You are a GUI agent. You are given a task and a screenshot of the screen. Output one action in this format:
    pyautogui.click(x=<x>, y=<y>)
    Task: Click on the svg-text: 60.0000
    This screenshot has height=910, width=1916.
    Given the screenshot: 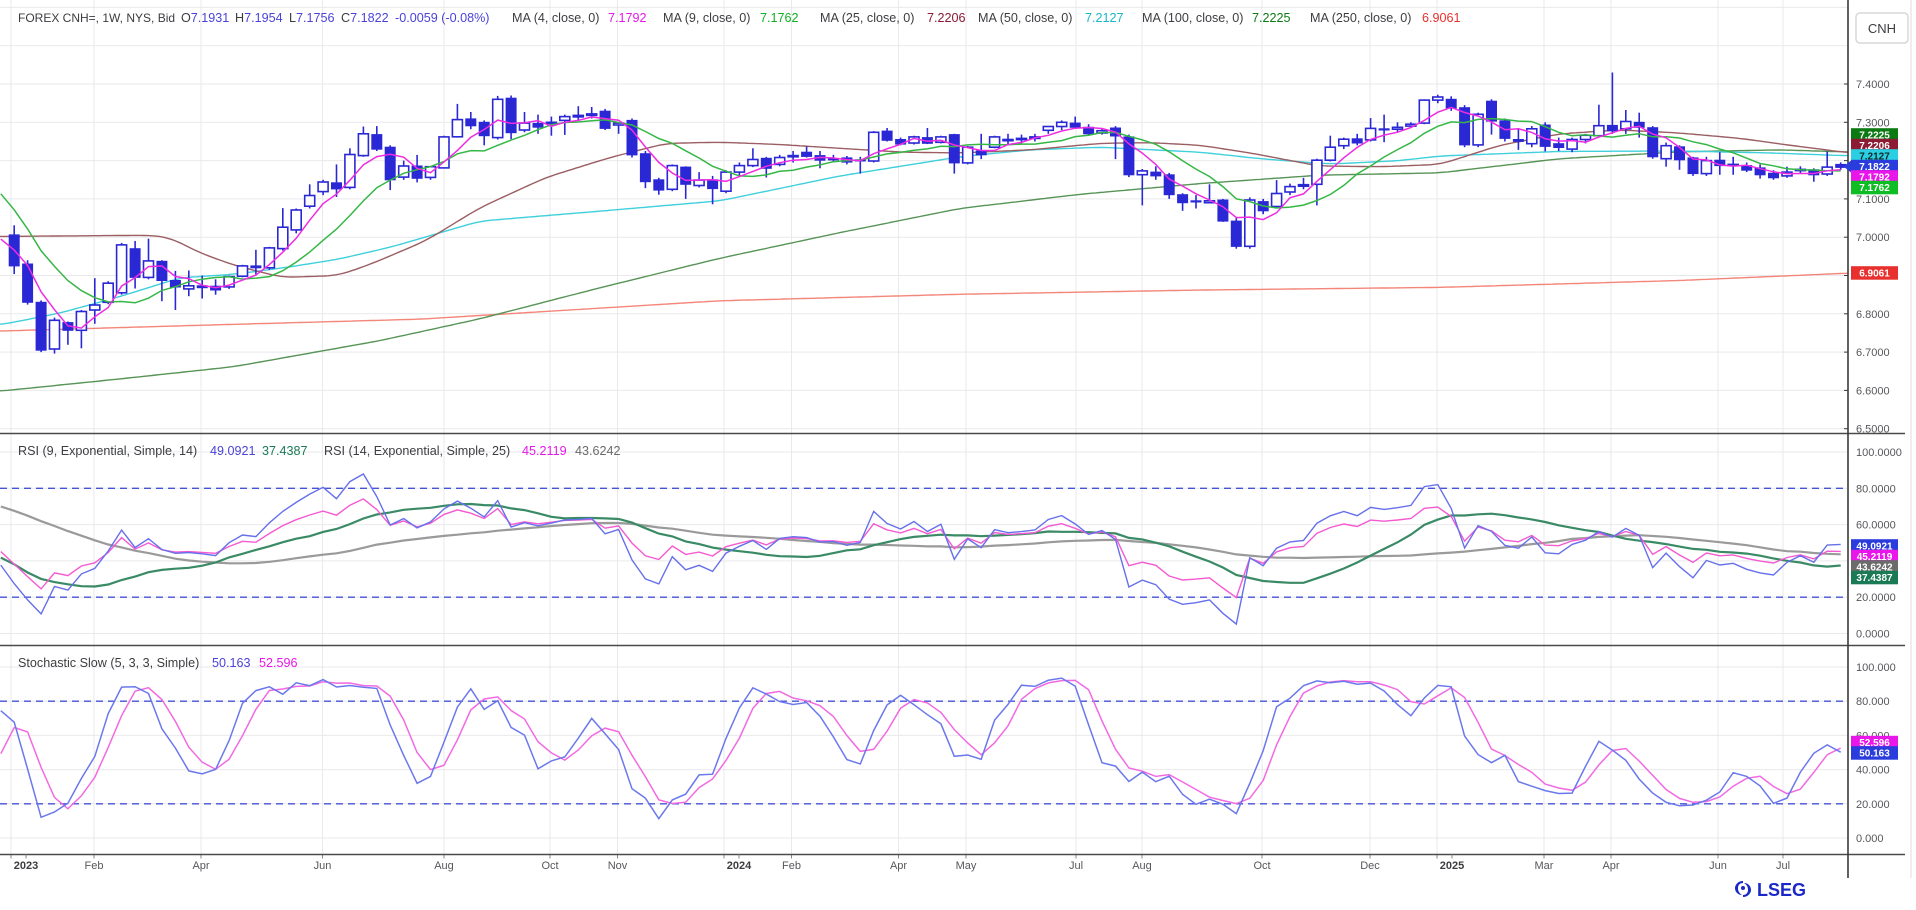 What is the action you would take?
    pyautogui.click(x=1876, y=526)
    